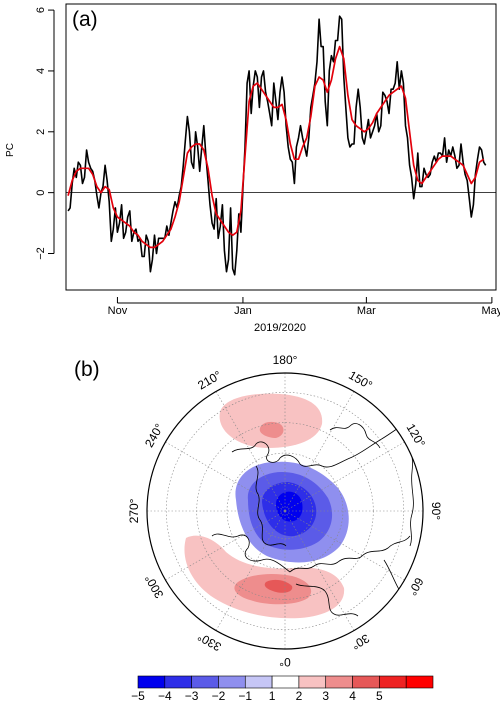 The height and width of the screenshot is (703, 500). Describe the element at coordinates (304, 307) in the screenshot. I see `x-axis: Nov Jan Mar May` at that location.